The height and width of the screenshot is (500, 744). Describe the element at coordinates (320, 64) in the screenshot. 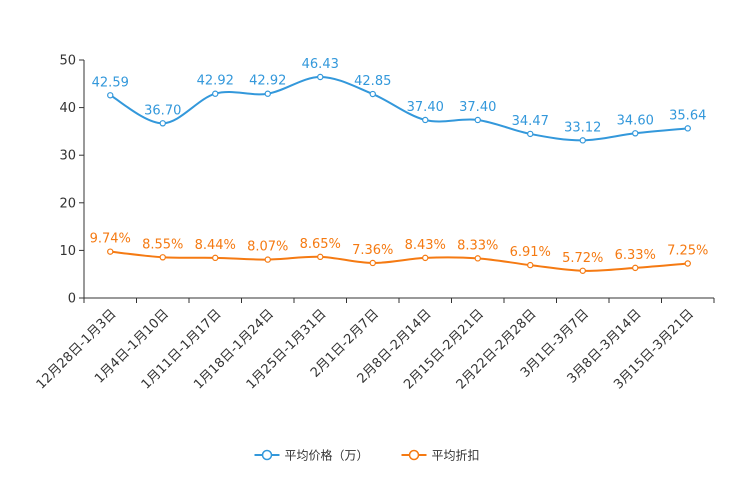

I see `series-1-data-label: 46.43` at that location.